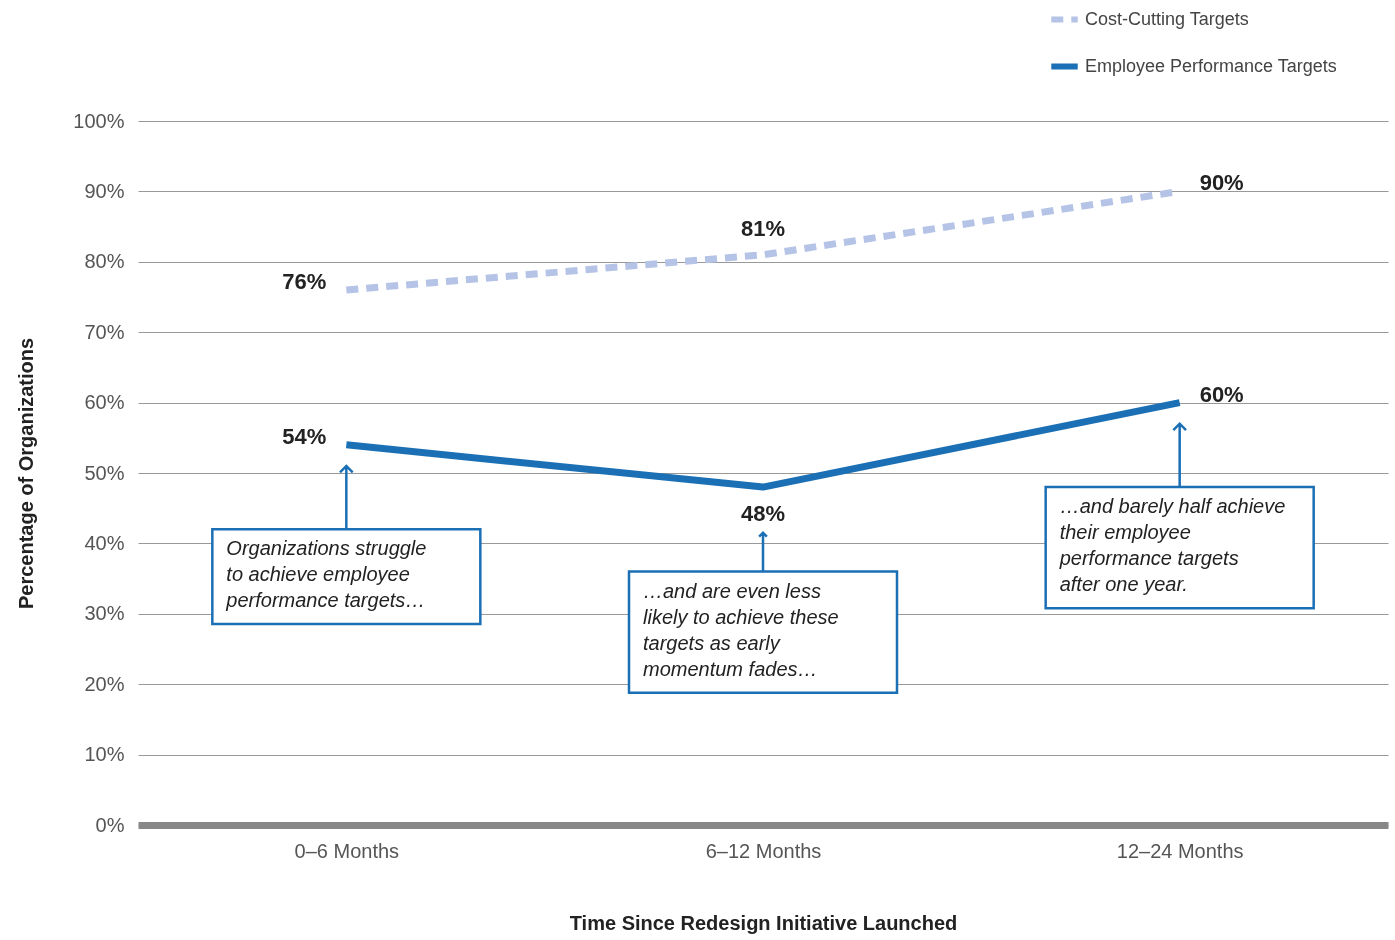  What do you see at coordinates (104, 331) in the screenshot?
I see `y-tick-label: 70%` at bounding box center [104, 331].